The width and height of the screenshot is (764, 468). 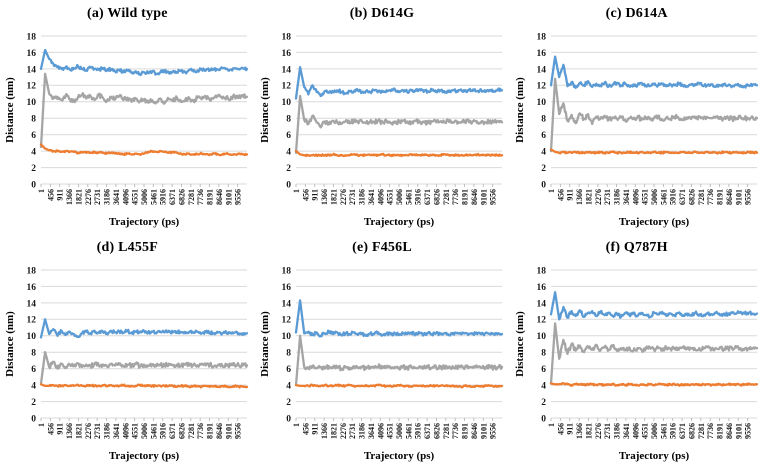 I want to click on x-tick-label: 7736, so click(x=201, y=197).